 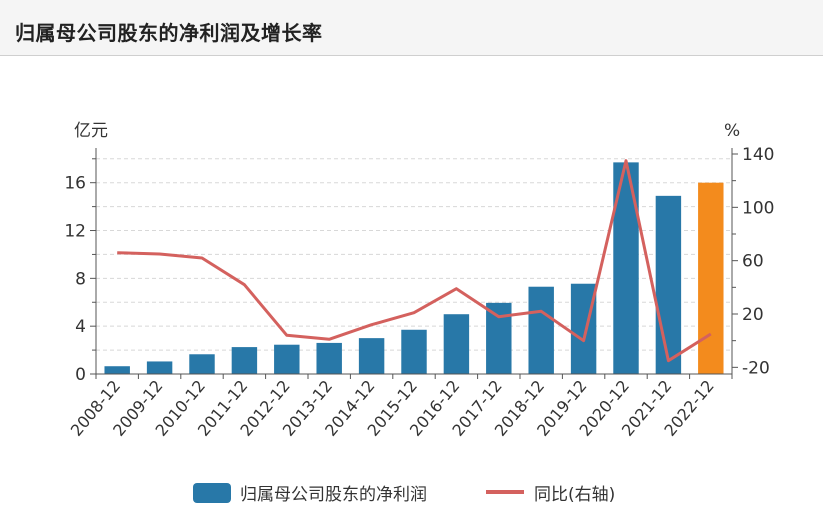 I want to click on y-left-tick-label: 16, so click(x=75, y=184).